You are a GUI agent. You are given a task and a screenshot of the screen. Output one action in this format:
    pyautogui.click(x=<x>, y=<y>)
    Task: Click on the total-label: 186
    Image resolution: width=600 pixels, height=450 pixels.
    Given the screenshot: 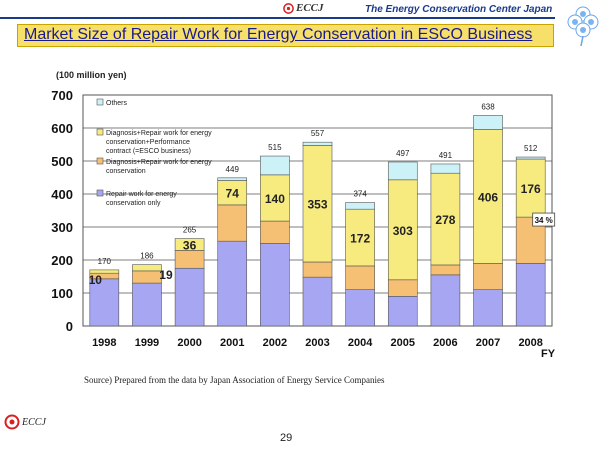 What is the action you would take?
    pyautogui.click(x=147, y=256)
    